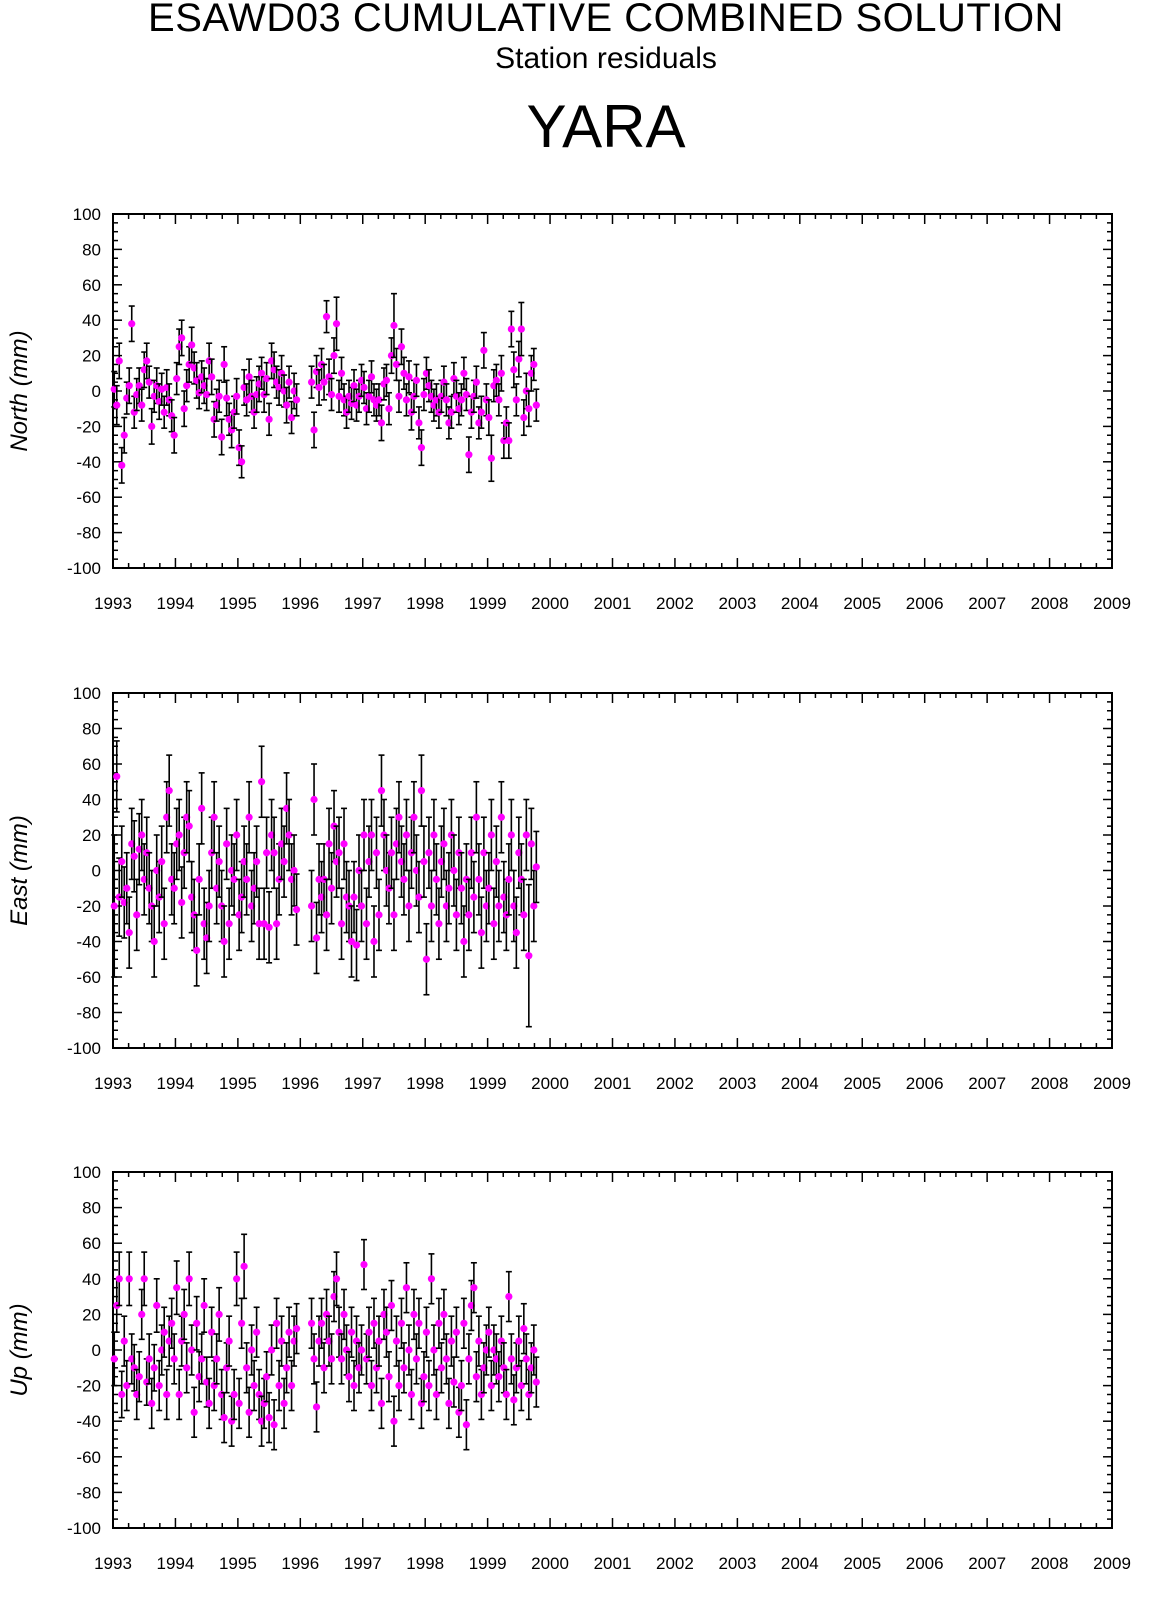 The width and height of the screenshot is (1160, 1621). What do you see at coordinates (238, 1563) in the screenshot?
I see `x-tick-label: 1995` at bounding box center [238, 1563].